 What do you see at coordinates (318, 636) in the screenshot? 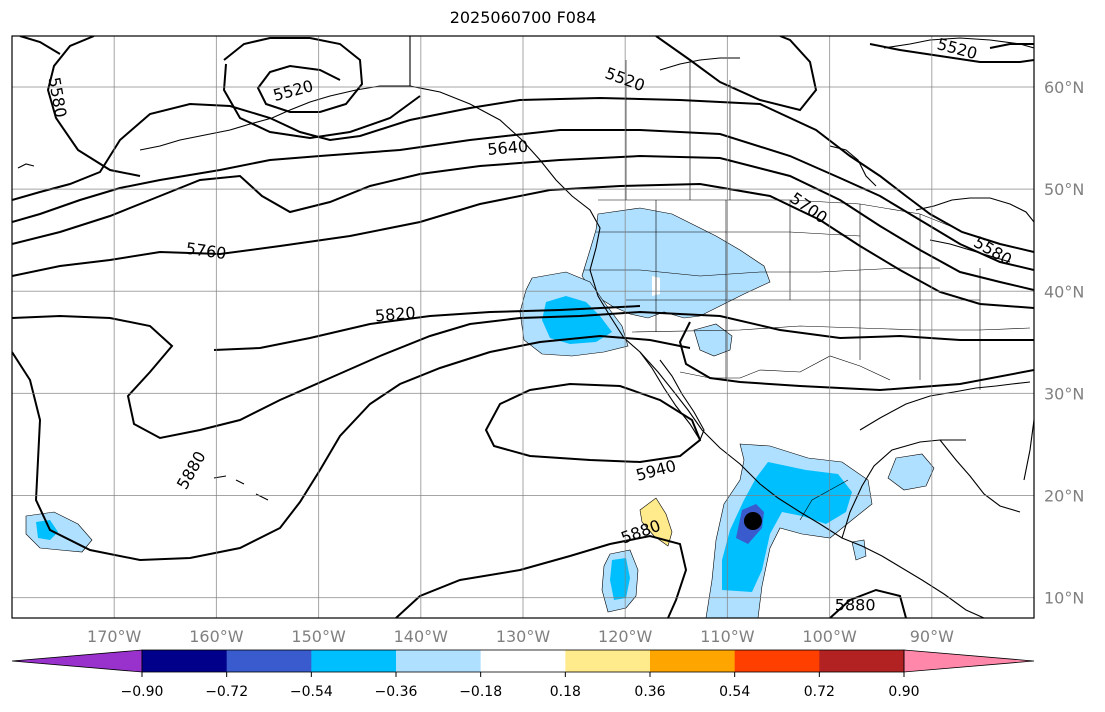
I see `lon-tick-label: 150°W` at bounding box center [318, 636].